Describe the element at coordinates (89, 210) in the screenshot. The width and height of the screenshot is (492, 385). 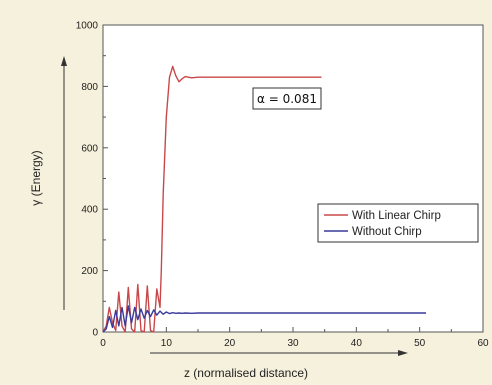
I see `y-tick-label: 400` at that location.